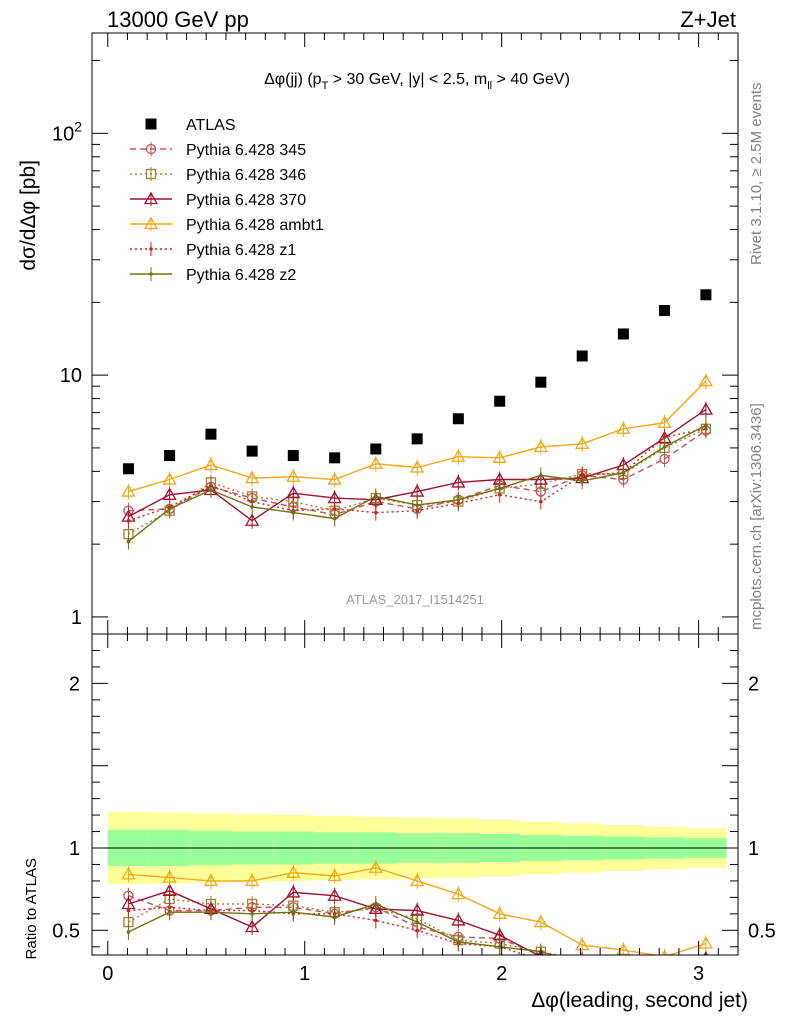 The width and height of the screenshot is (786, 1024). What do you see at coordinates (66, 931) in the screenshot?
I see `ratio-y-tick-label-left: 0.5` at bounding box center [66, 931].